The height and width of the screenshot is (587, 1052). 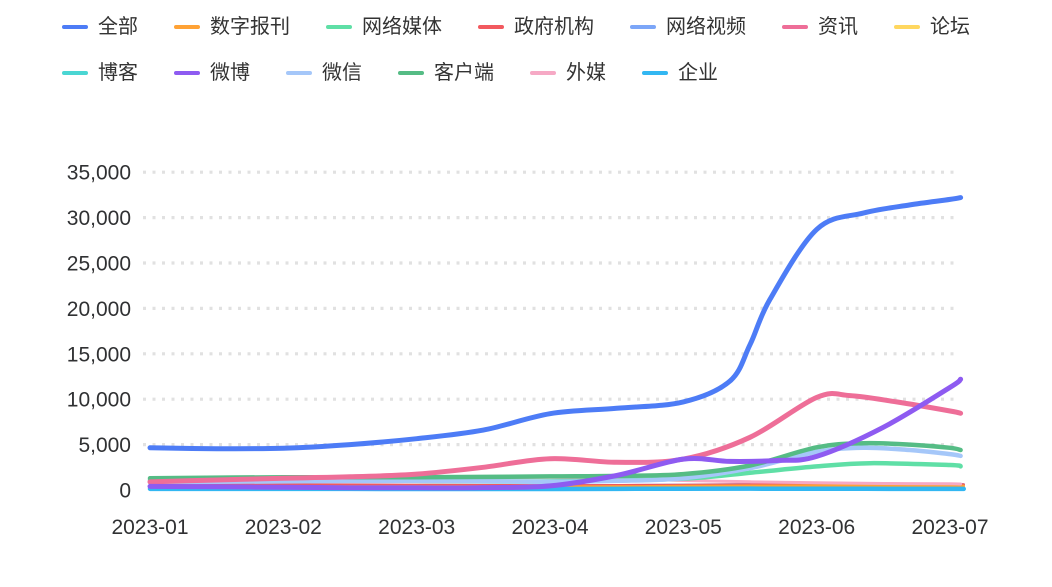 What do you see at coordinates (838, 27) in the screenshot?
I see `legend-label: 资讯` at bounding box center [838, 27].